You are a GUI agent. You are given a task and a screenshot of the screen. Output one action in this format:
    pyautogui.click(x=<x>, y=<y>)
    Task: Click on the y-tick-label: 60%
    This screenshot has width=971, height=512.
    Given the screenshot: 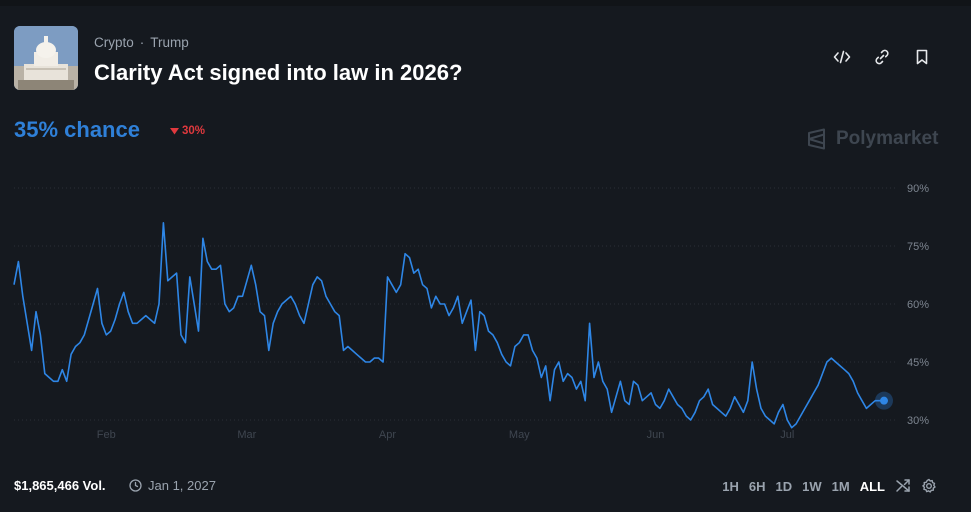 What is the action you would take?
    pyautogui.click(x=918, y=305)
    